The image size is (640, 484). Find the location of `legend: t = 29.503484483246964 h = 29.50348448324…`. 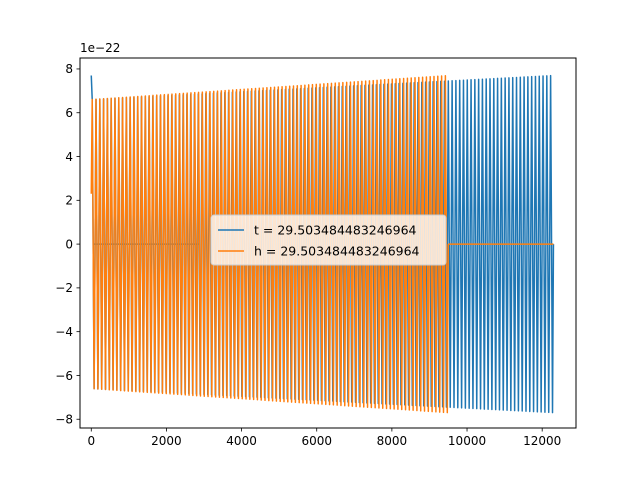

legend: t = 29.503484483246964 h = 29.50348448324… is located at coordinates (328, 240).